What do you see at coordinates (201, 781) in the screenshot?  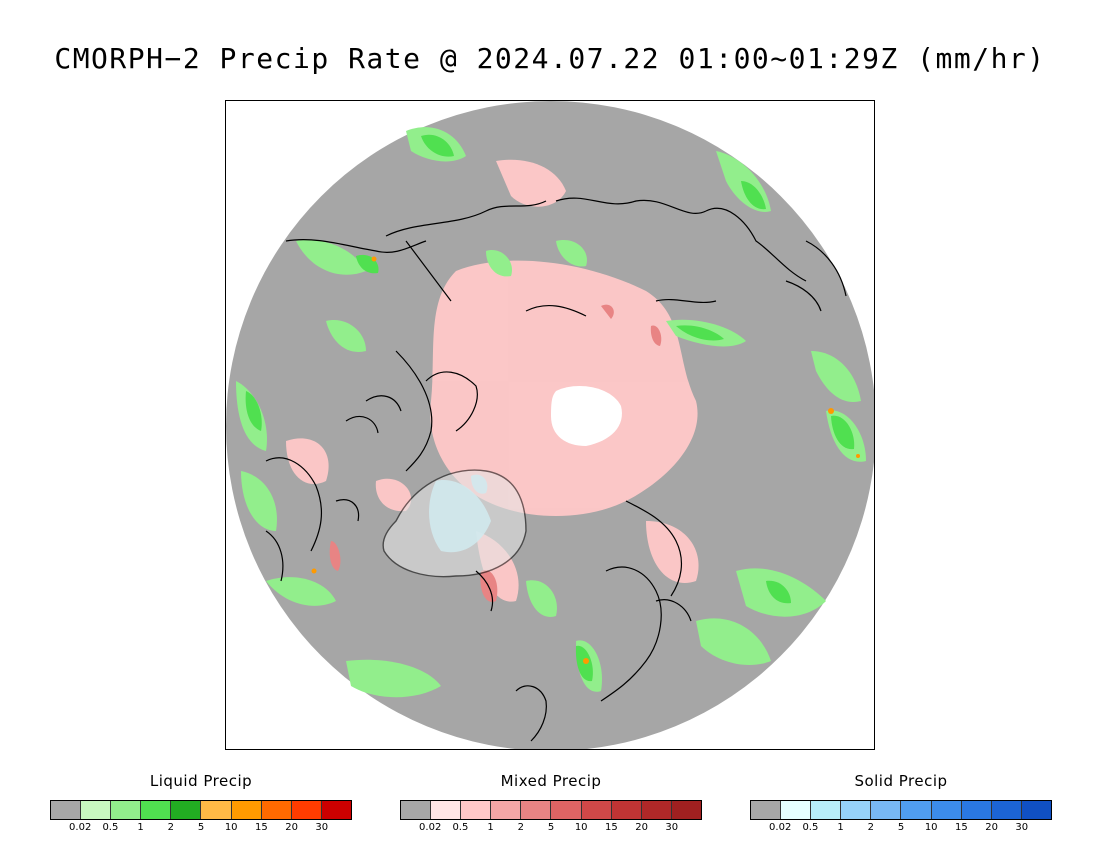 I see `legend-title: Liquid Precip` at bounding box center [201, 781].